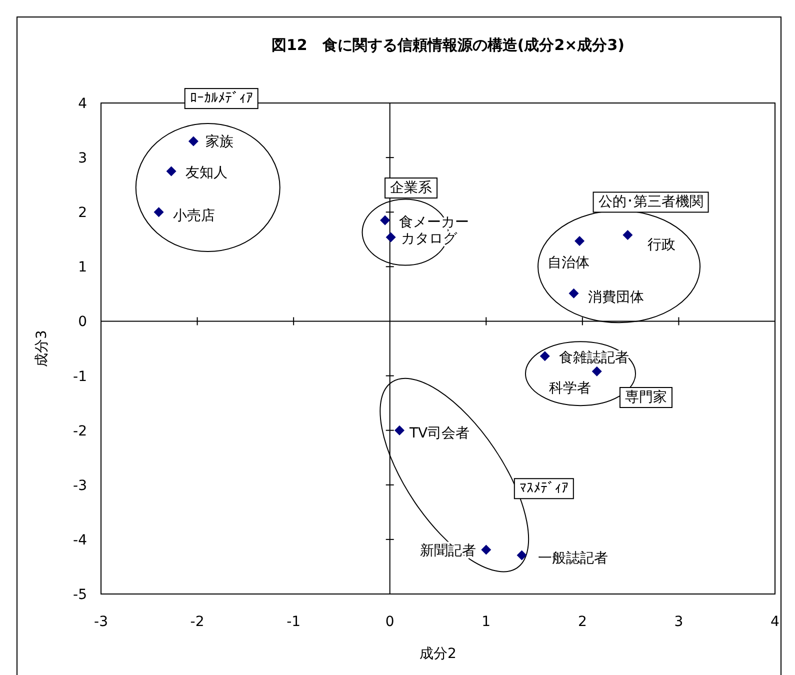  I want to click on y-tick-label: 1, so click(82, 268).